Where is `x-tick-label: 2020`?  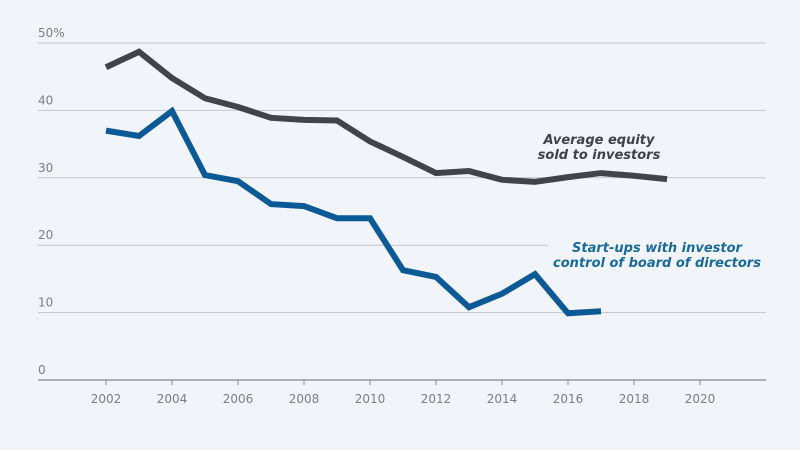 x-tick-label: 2020 is located at coordinates (700, 399).